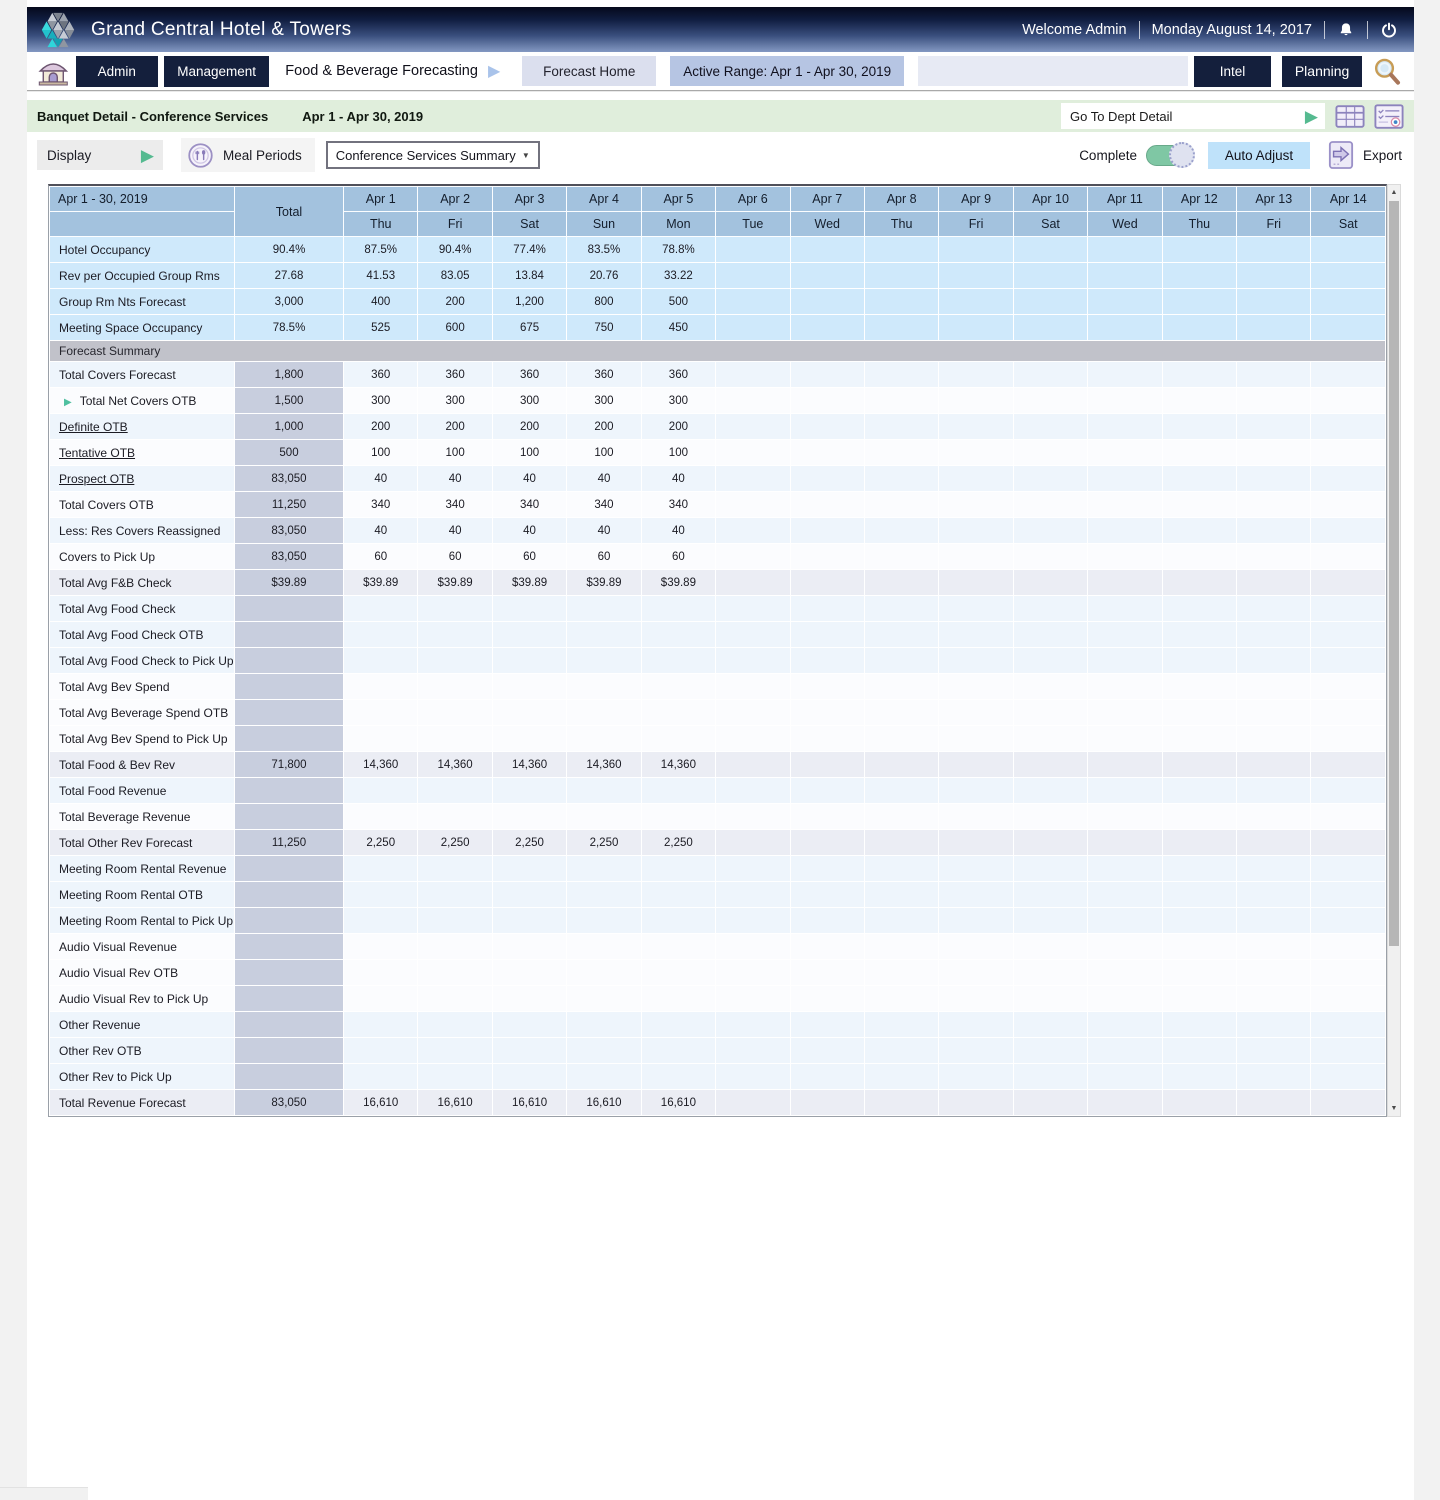 The width and height of the screenshot is (1440, 1500). What do you see at coordinates (380, 327) in the screenshot?
I see `value-cell: 525` at bounding box center [380, 327].